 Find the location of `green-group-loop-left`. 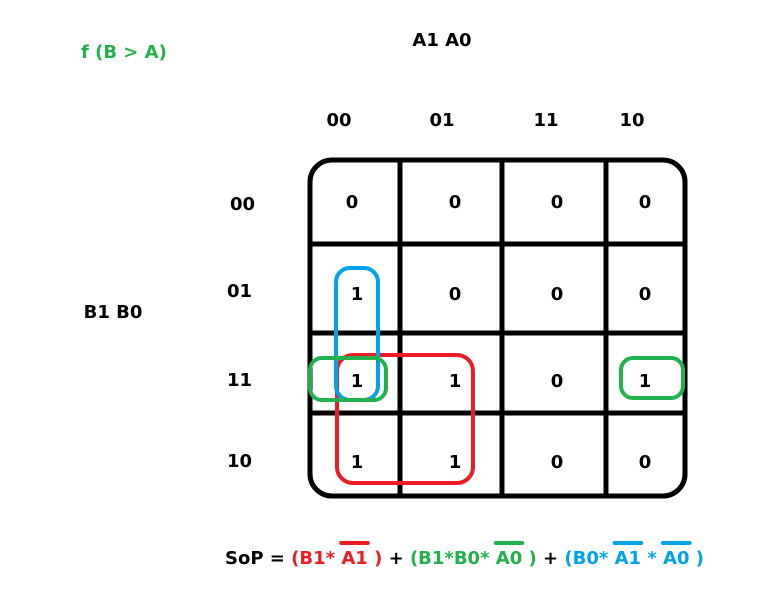

green-group-loop-left is located at coordinates (348, 379).